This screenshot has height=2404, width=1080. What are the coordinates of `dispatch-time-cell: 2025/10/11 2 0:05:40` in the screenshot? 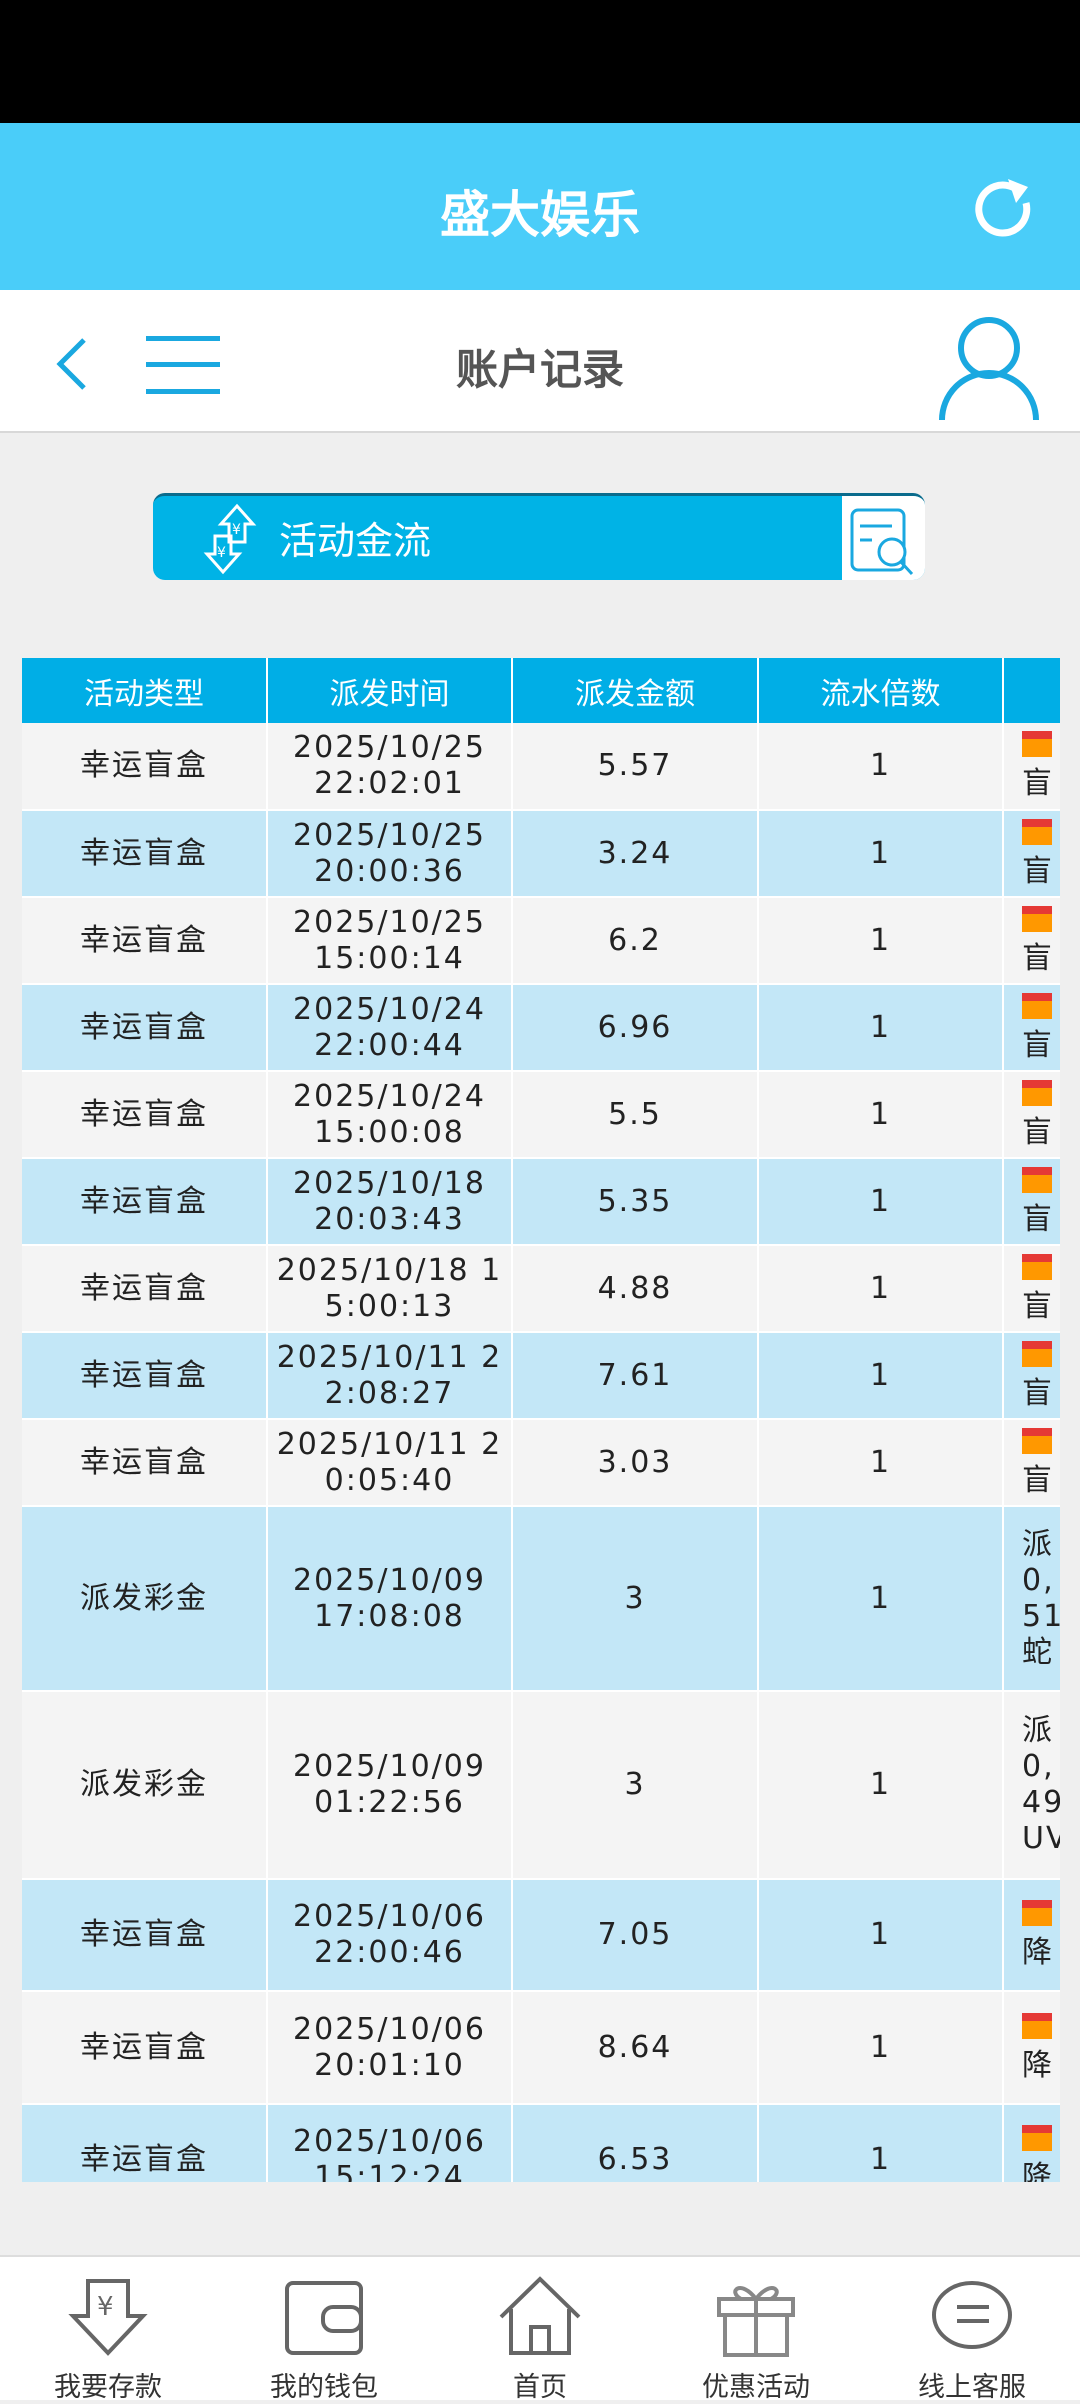 It's located at (390, 1463).